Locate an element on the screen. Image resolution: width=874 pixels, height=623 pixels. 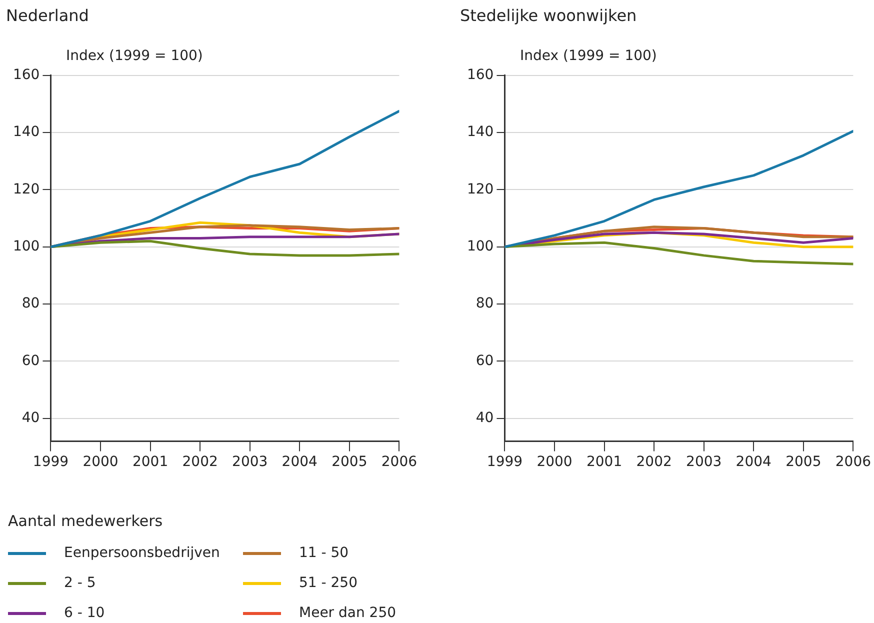
legend-label: 51 - 250 is located at coordinates (328, 583).